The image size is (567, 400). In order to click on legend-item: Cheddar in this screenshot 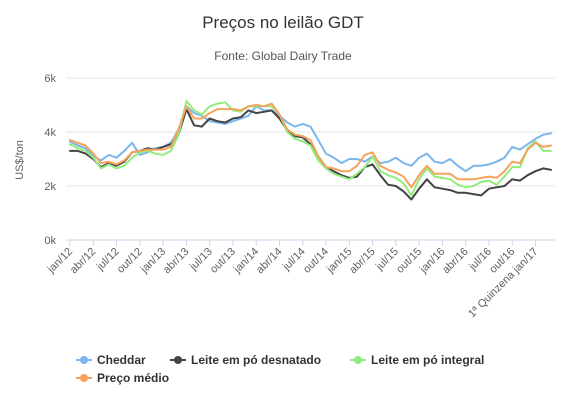, I will do `click(111, 360)`.